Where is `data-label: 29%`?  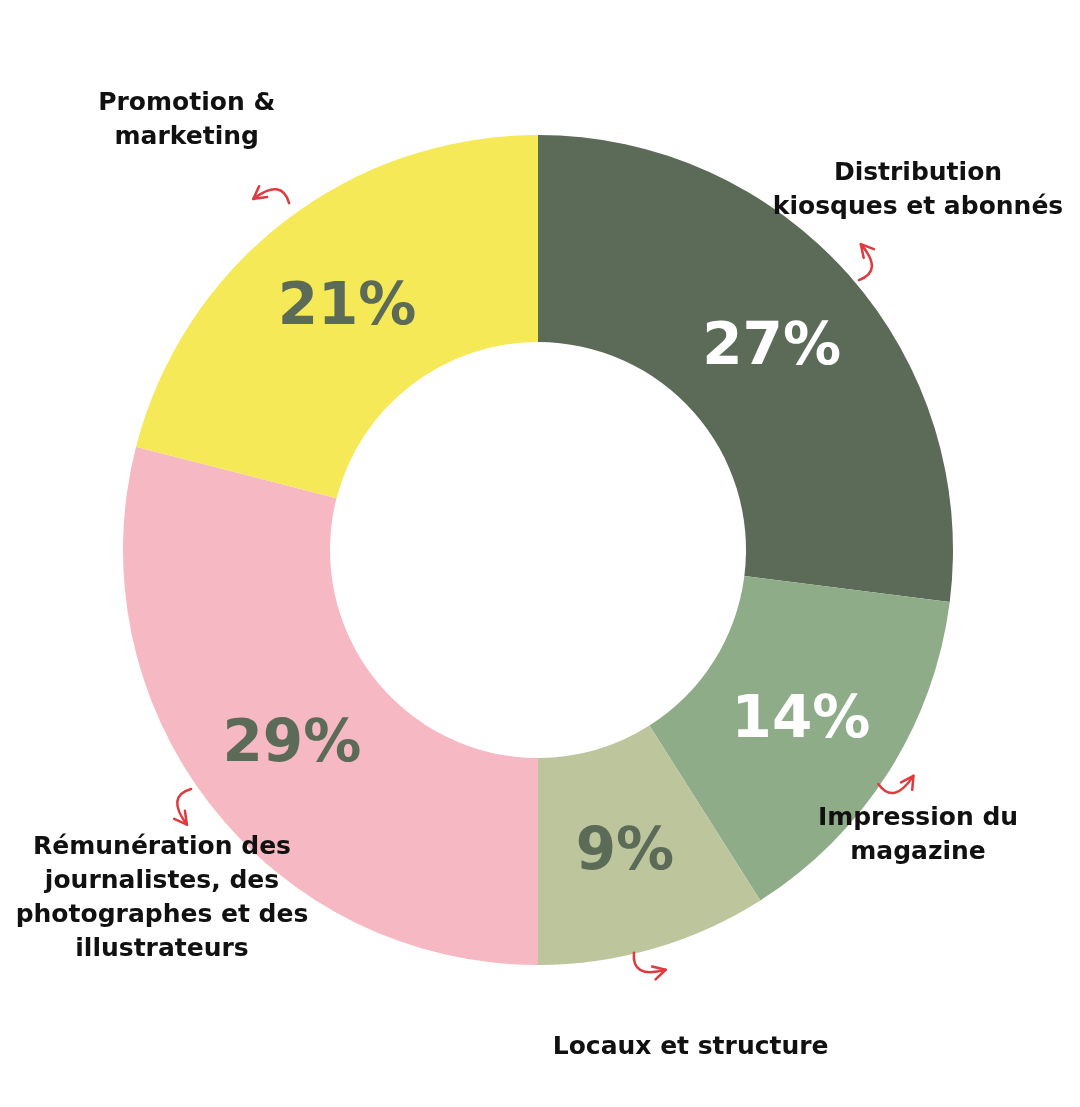
data-label: 29% is located at coordinates (292, 740).